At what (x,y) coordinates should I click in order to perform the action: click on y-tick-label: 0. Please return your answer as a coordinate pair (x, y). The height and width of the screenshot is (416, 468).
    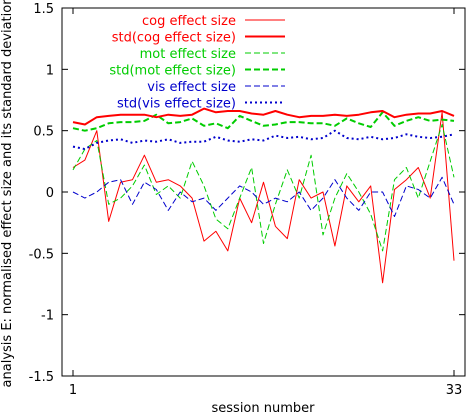
    Looking at the image, I should click on (50, 193).